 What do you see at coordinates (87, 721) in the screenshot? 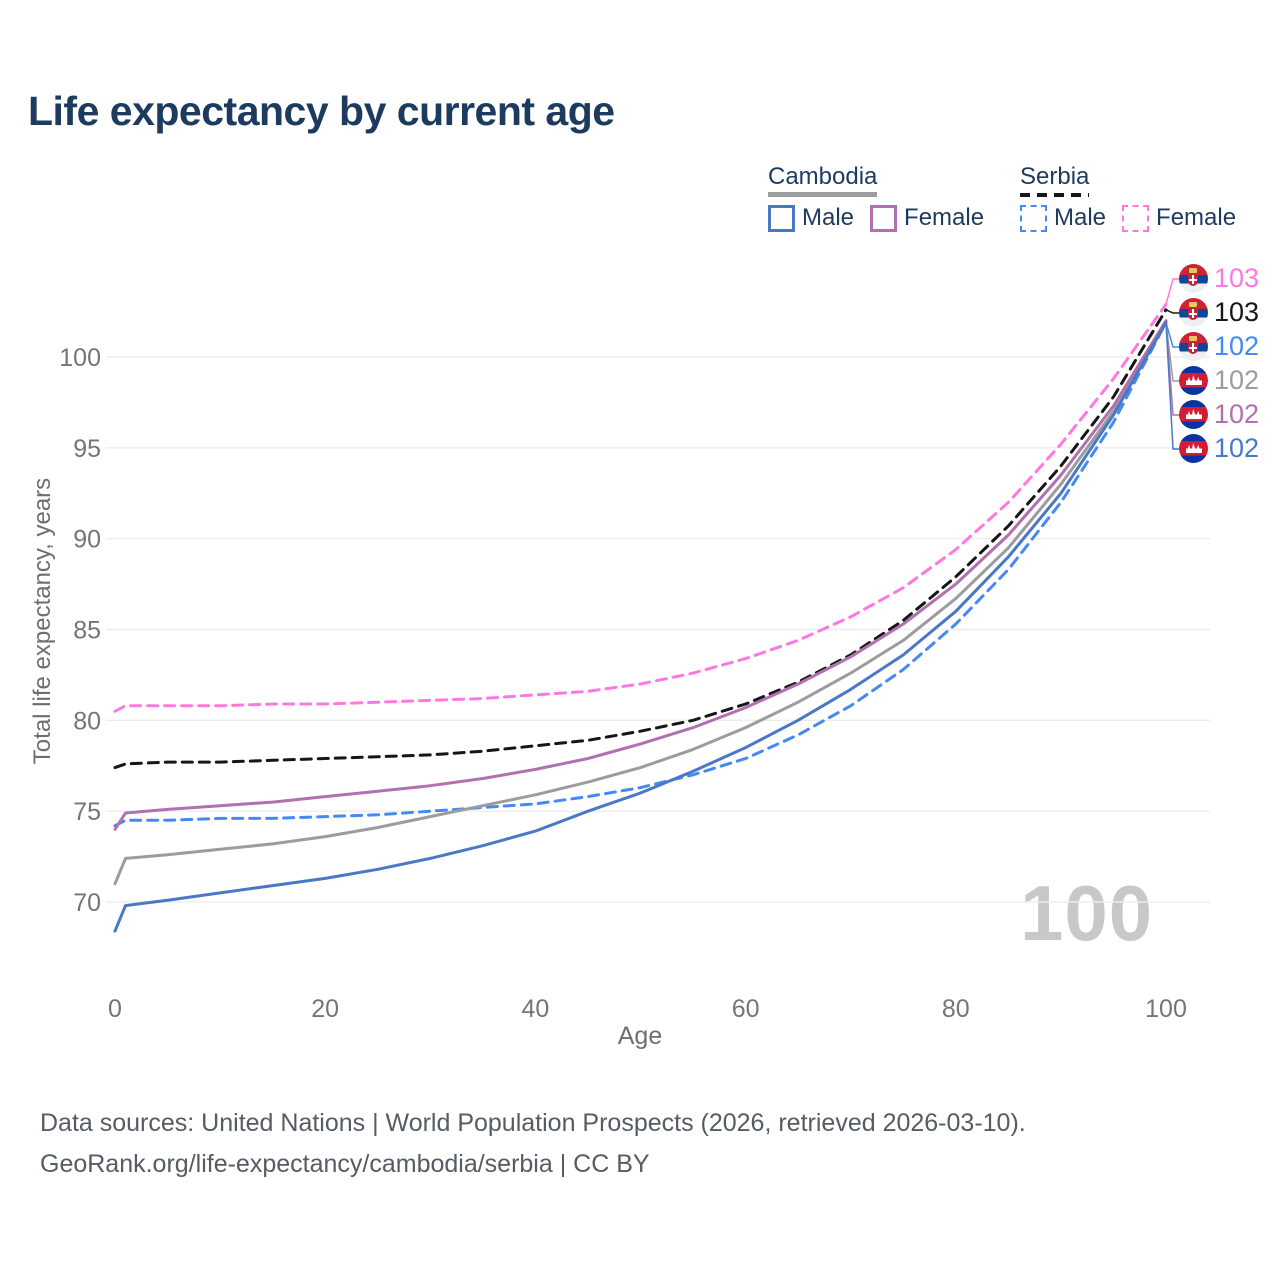
I see `y-tick-label: 80` at bounding box center [87, 721].